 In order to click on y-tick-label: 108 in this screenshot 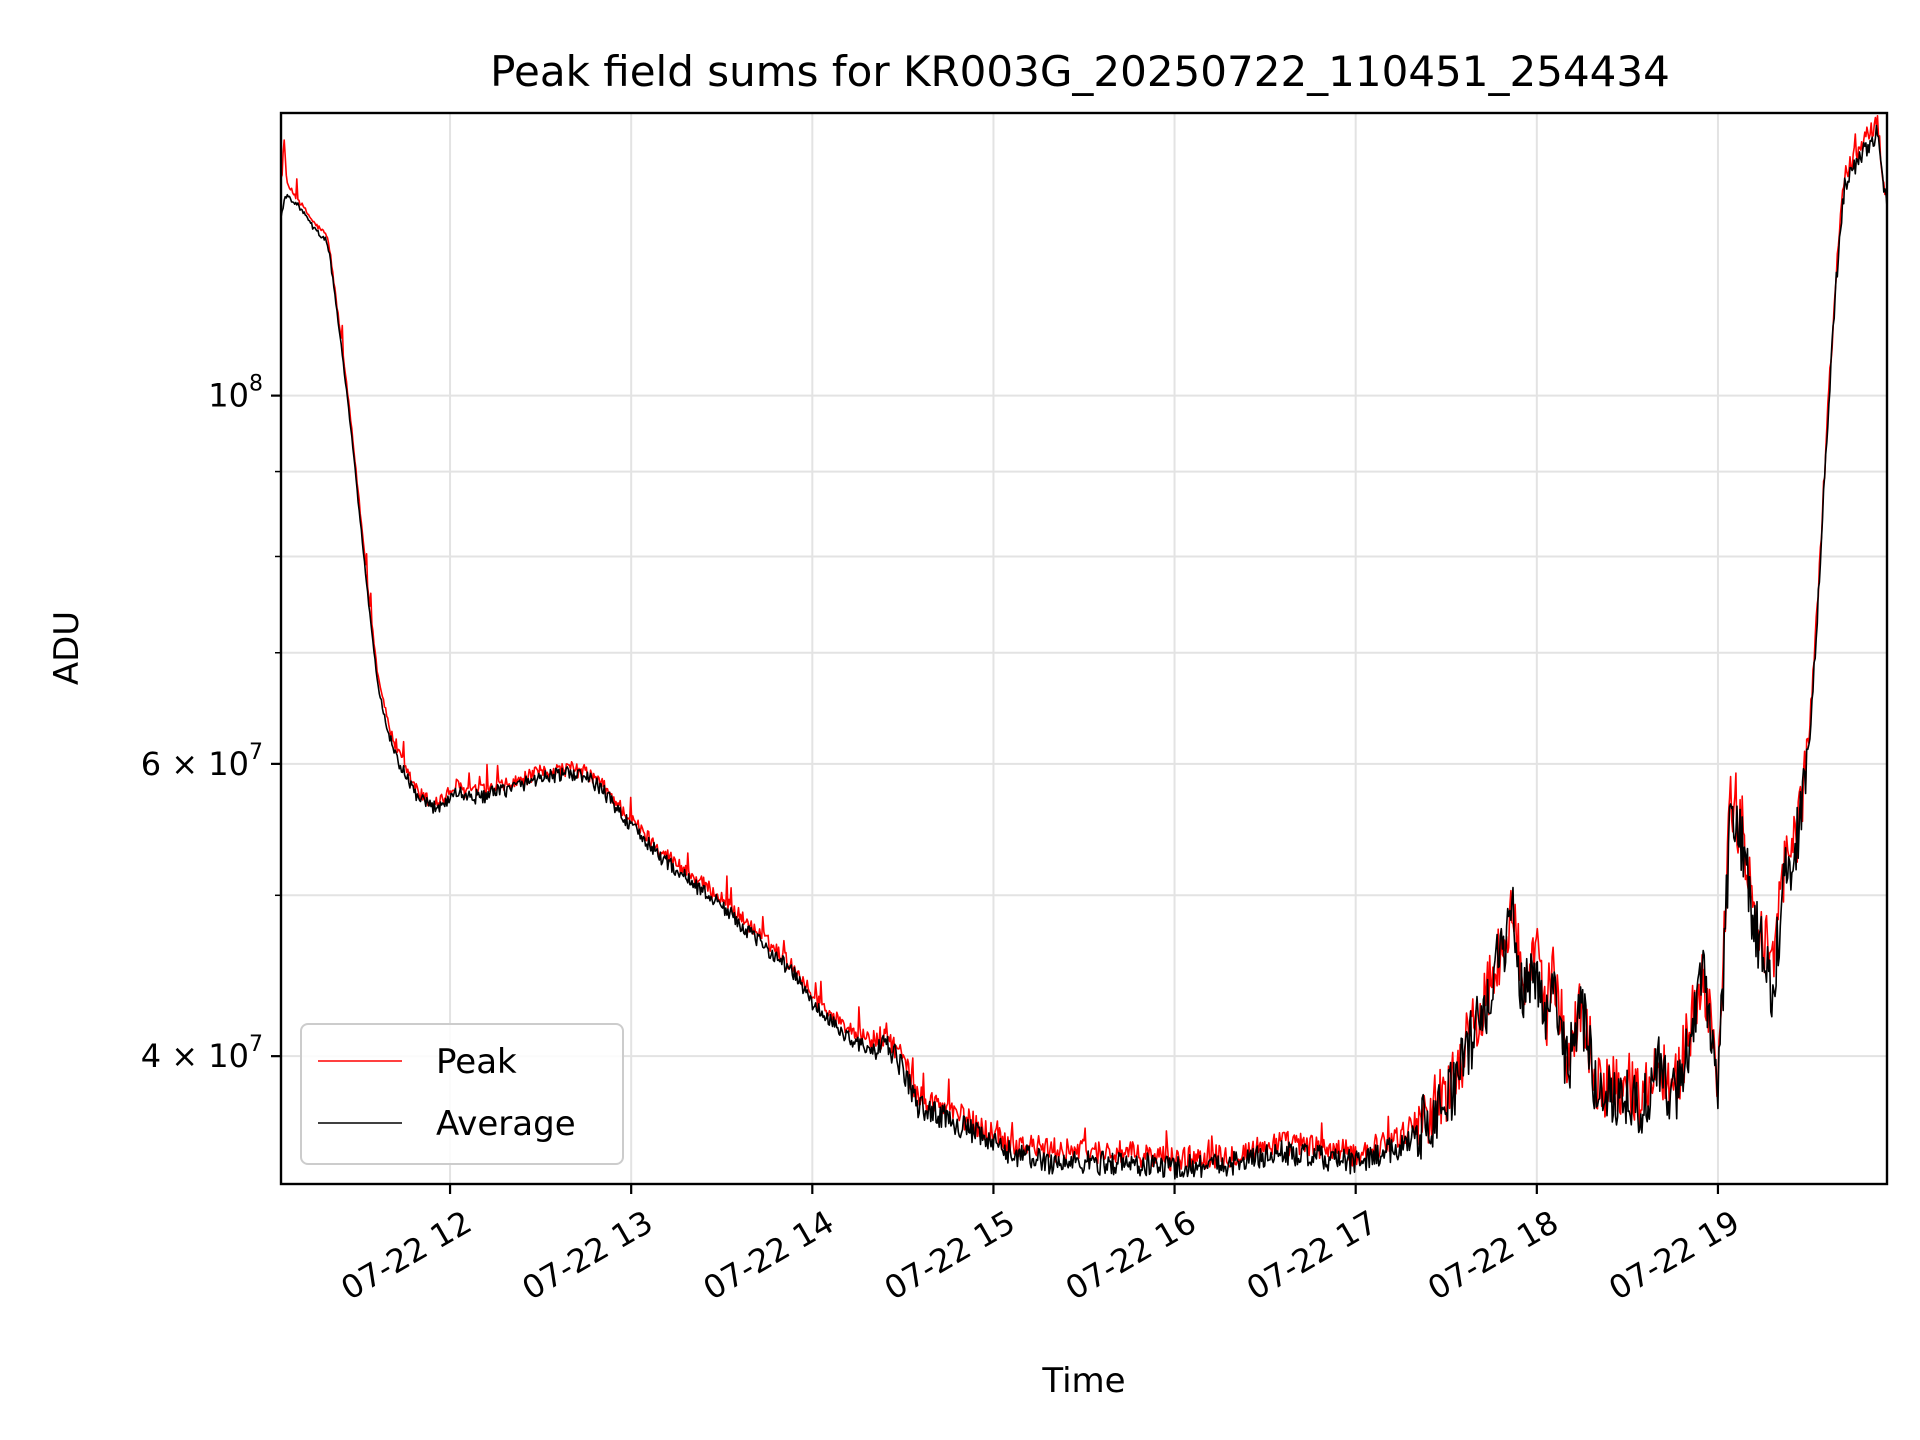, I will do `click(235, 393)`.